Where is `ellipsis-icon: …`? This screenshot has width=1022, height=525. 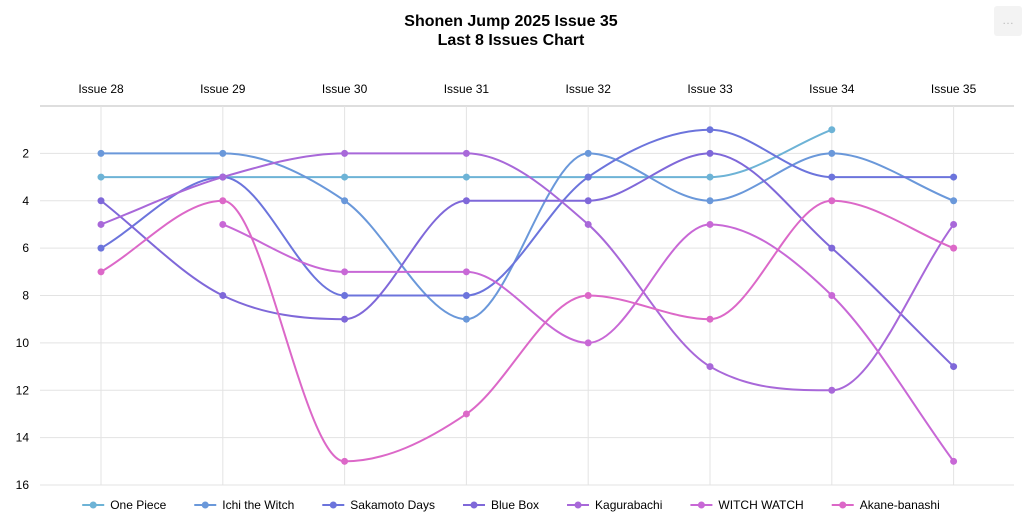
ellipsis-icon: … is located at coordinates (1008, 20).